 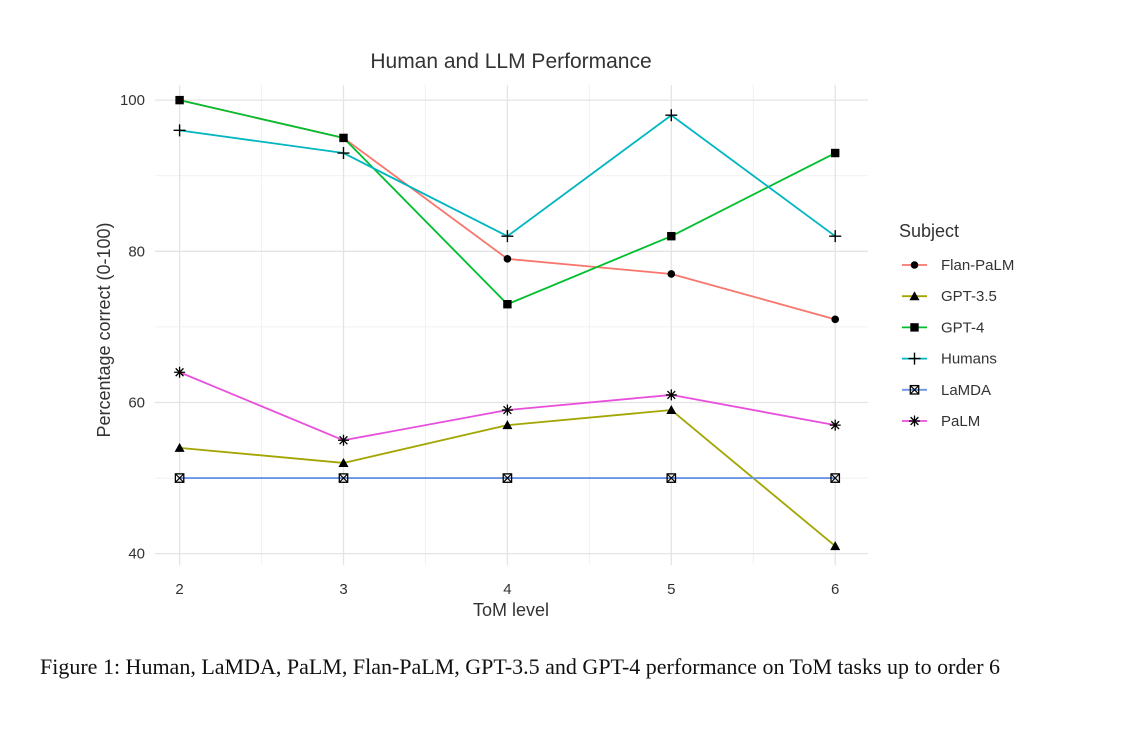 What do you see at coordinates (136, 251) in the screenshot?
I see `y-tick-label: 80` at bounding box center [136, 251].